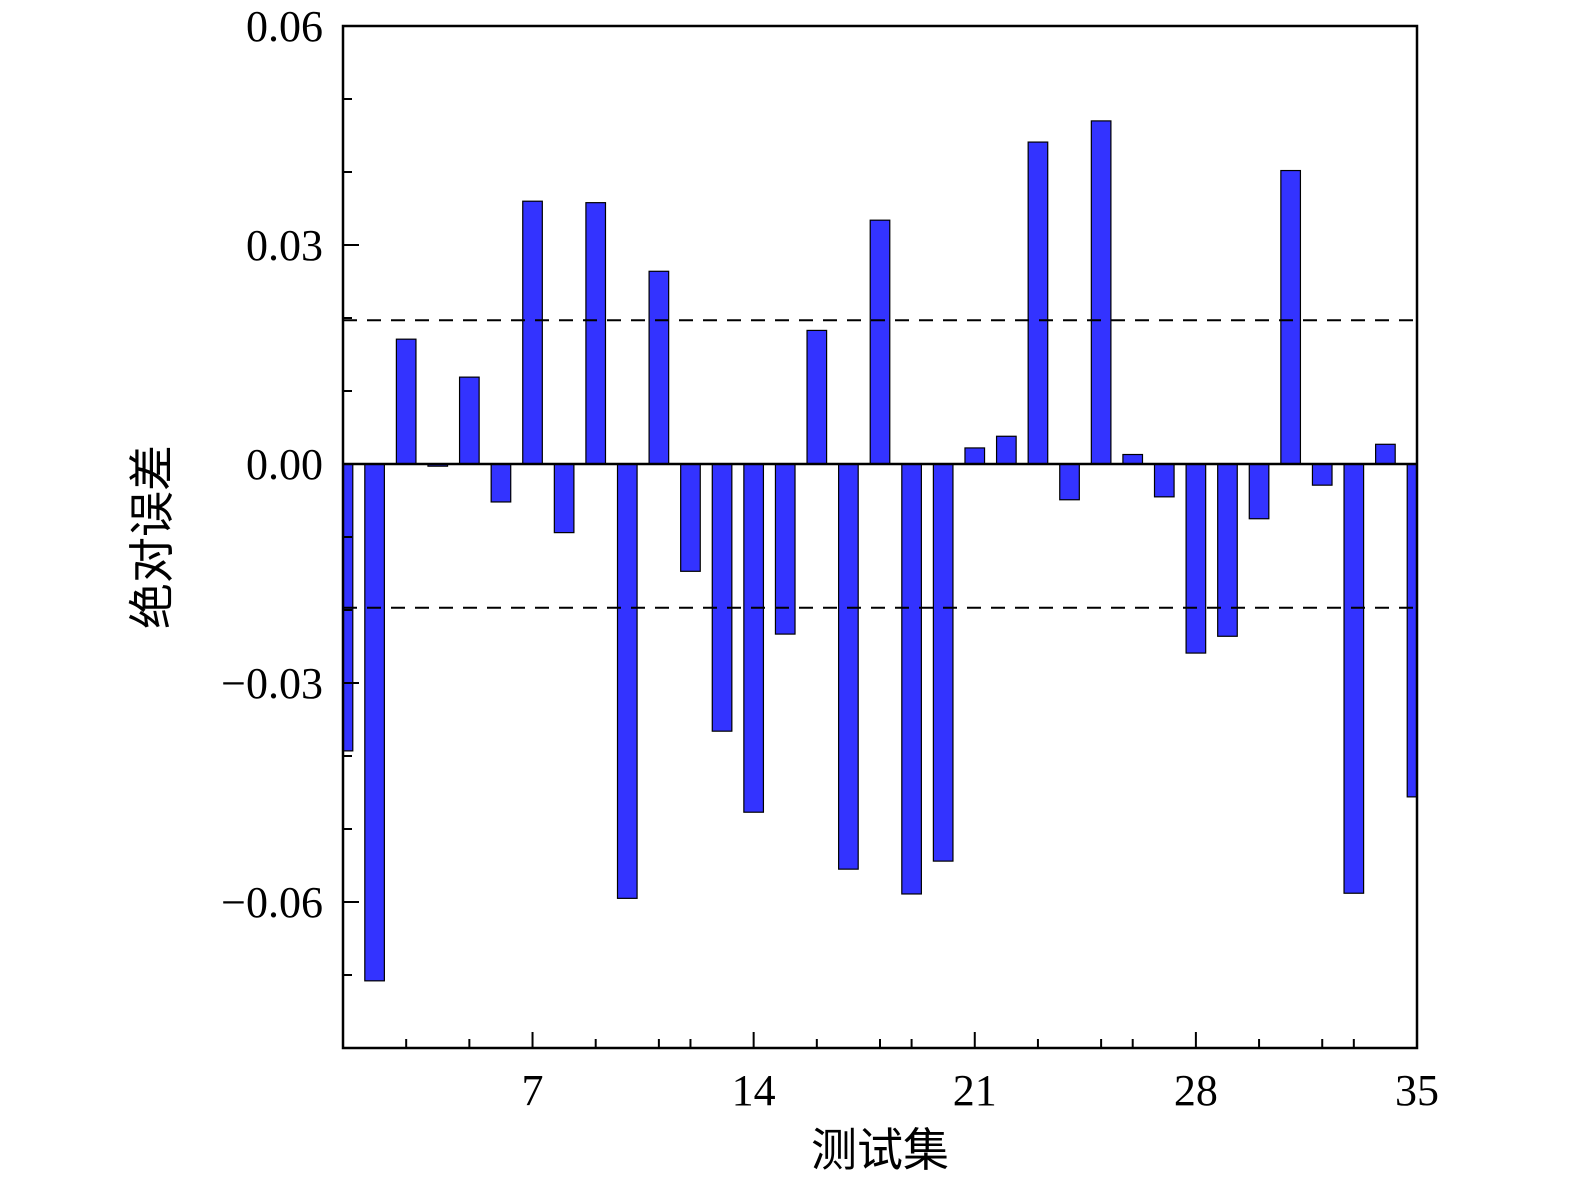 The width and height of the screenshot is (1575, 1188). I want to click on y-tick-label: 0.06, so click(284, 26).